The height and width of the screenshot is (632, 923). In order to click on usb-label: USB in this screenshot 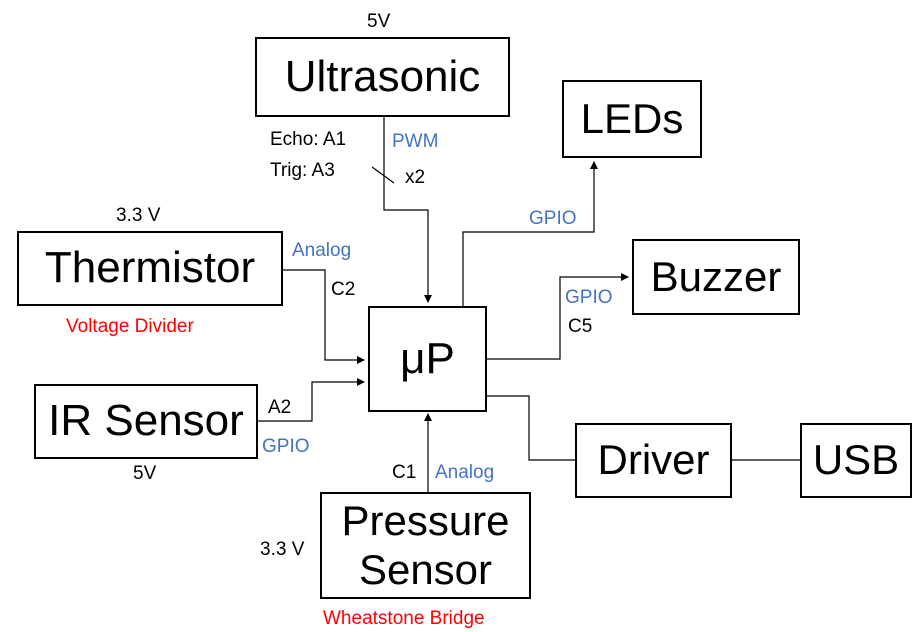, I will do `click(856, 460)`.